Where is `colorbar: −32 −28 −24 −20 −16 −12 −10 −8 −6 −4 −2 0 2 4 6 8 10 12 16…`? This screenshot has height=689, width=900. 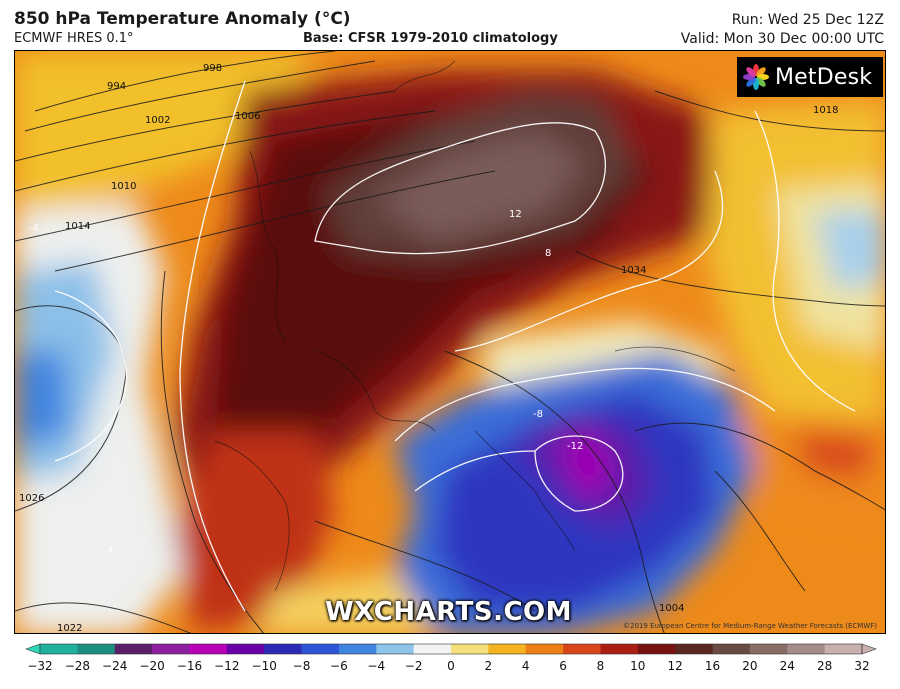 colorbar: −32 −28 −24 −20 −16 −12 −10 −8 −6 −4 −2 0 2 4 6 8 10 12 16… is located at coordinates (450, 664).